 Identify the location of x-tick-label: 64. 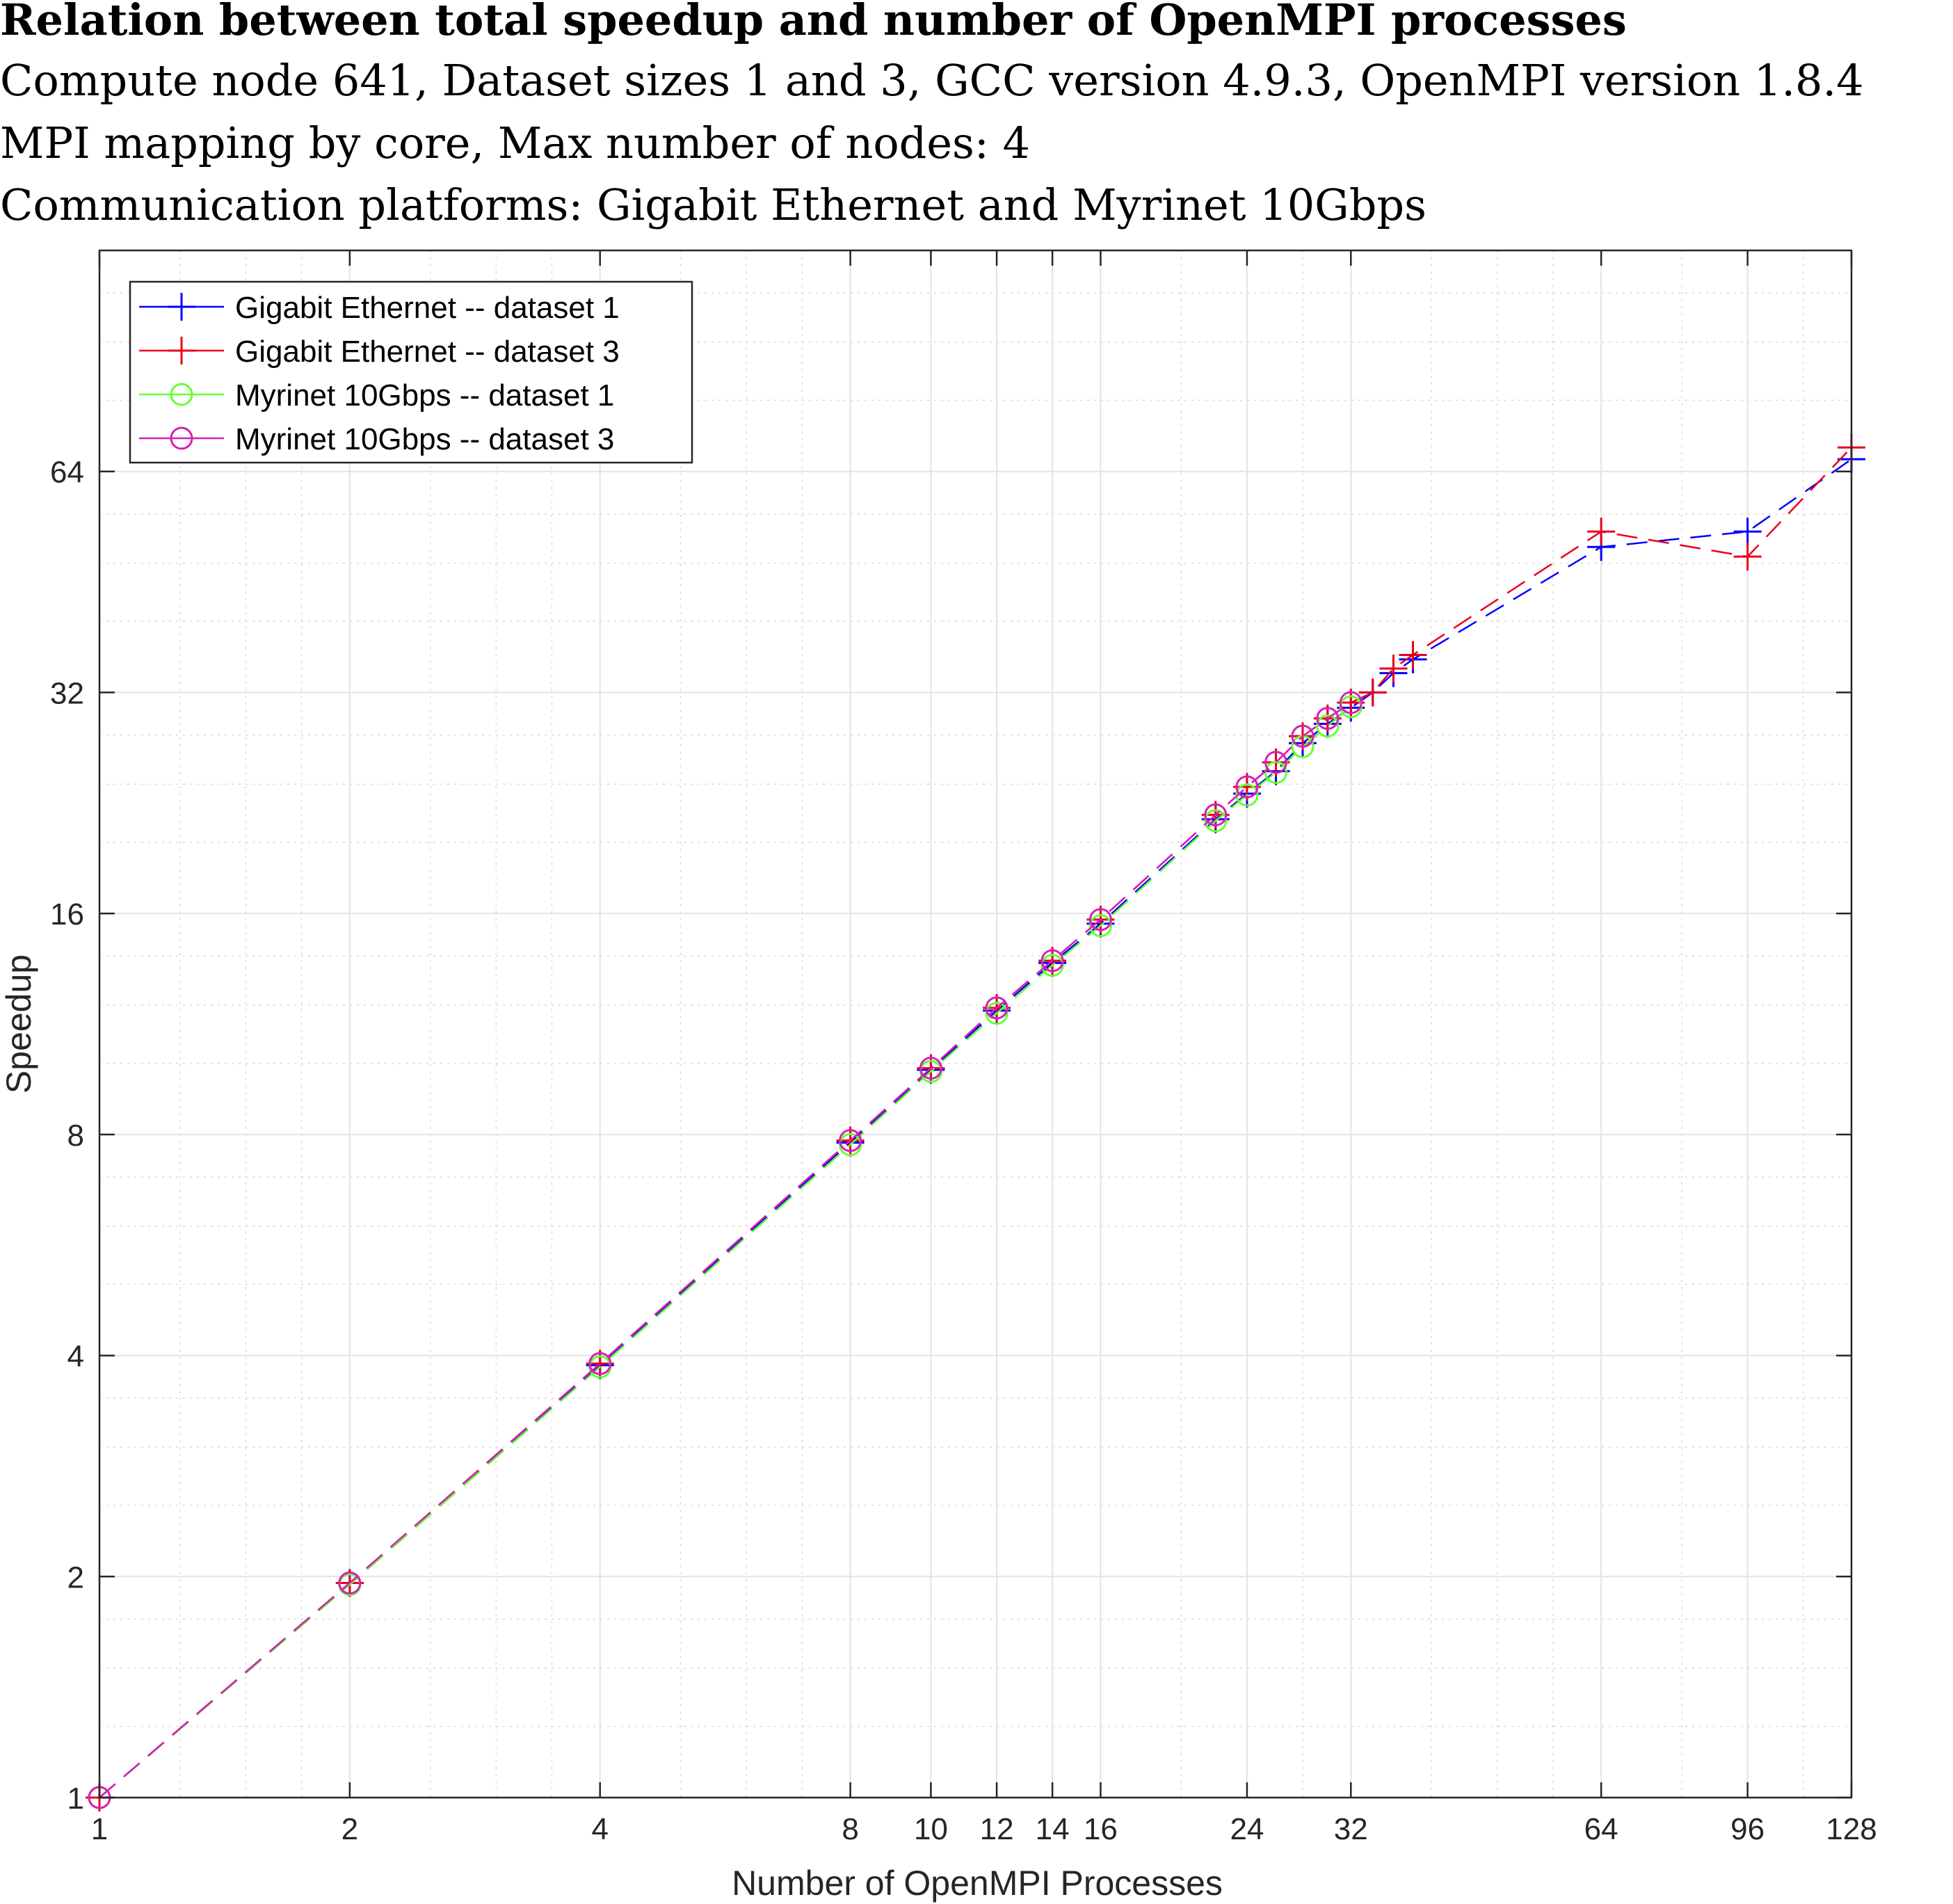
(1601, 1829).